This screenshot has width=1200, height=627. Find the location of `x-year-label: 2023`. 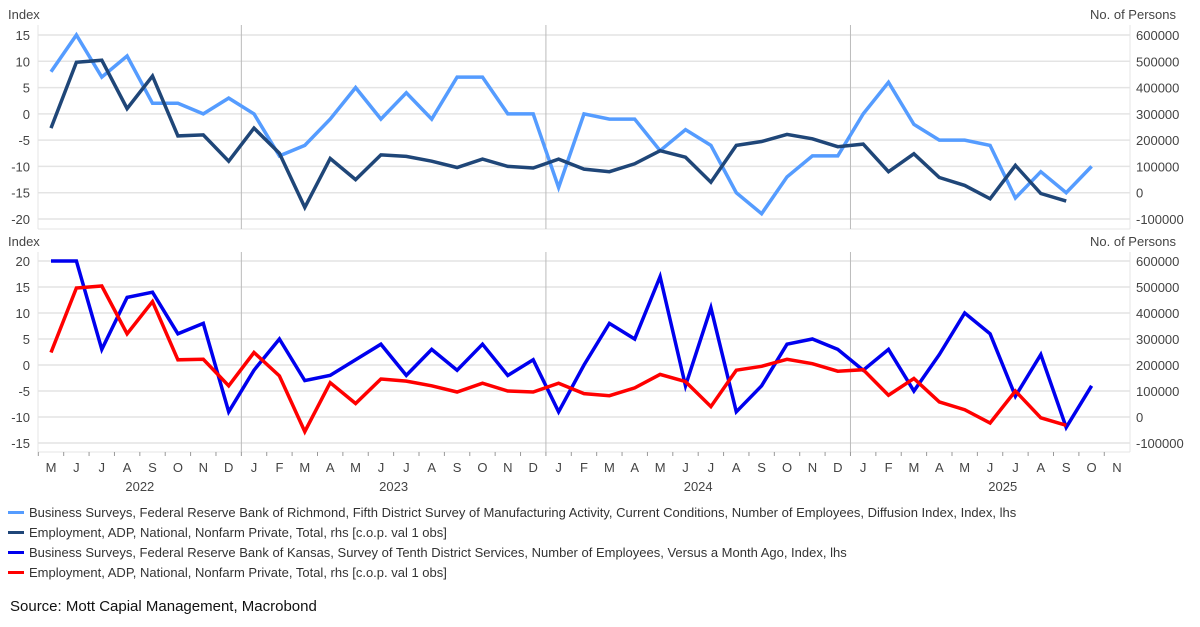

x-year-label: 2023 is located at coordinates (393, 486).